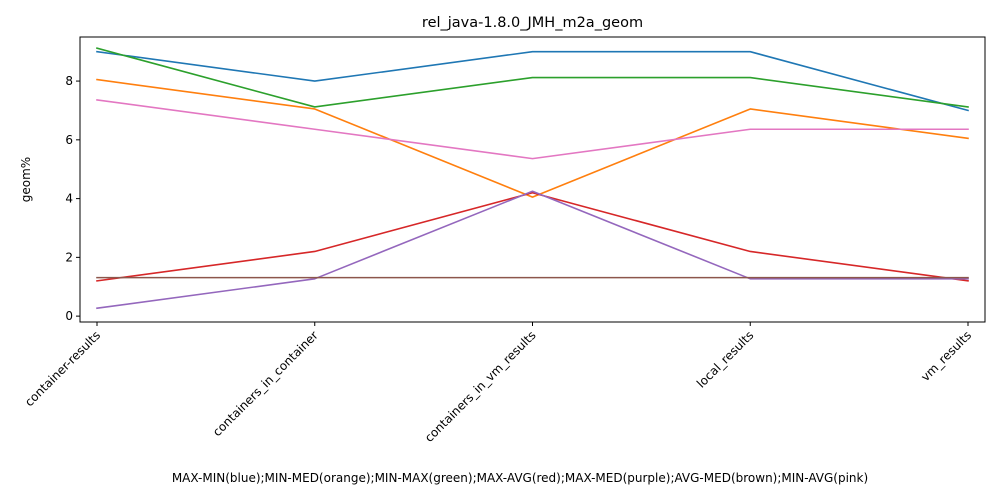  What do you see at coordinates (480, 386) in the screenshot?
I see `x-tick-label: containers_in_vm_results` at bounding box center [480, 386].